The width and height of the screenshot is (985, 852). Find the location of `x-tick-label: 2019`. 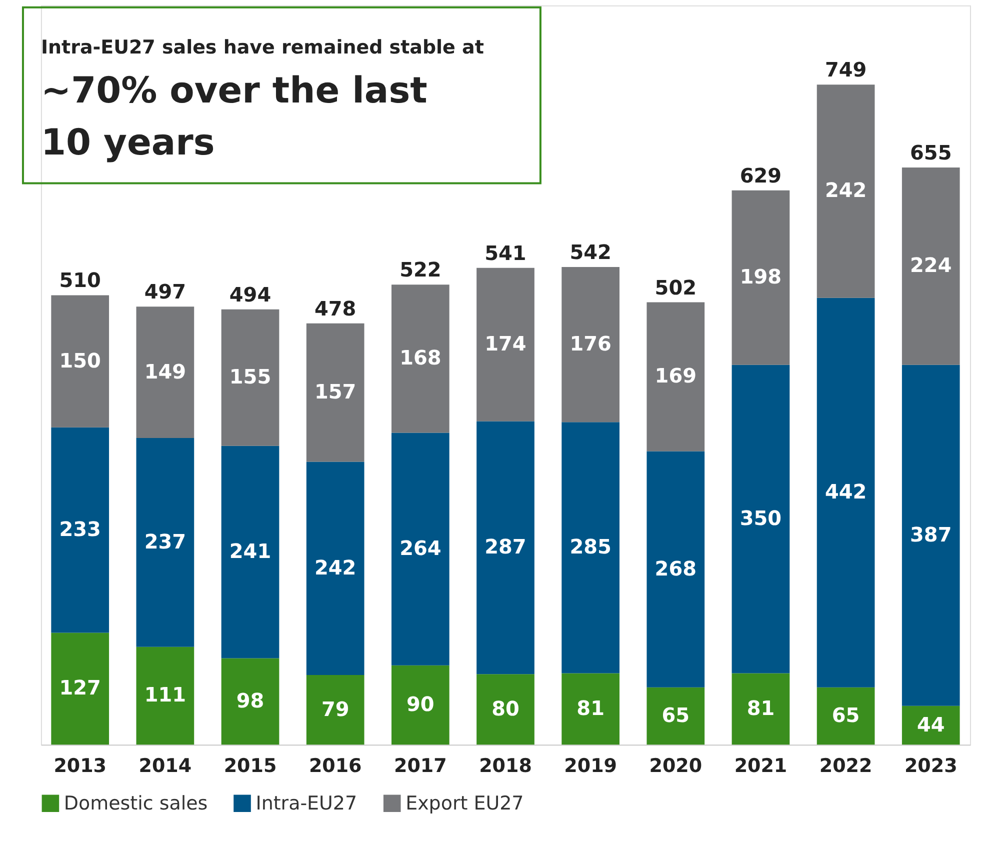

x-tick-label: 2019 is located at coordinates (590, 766).